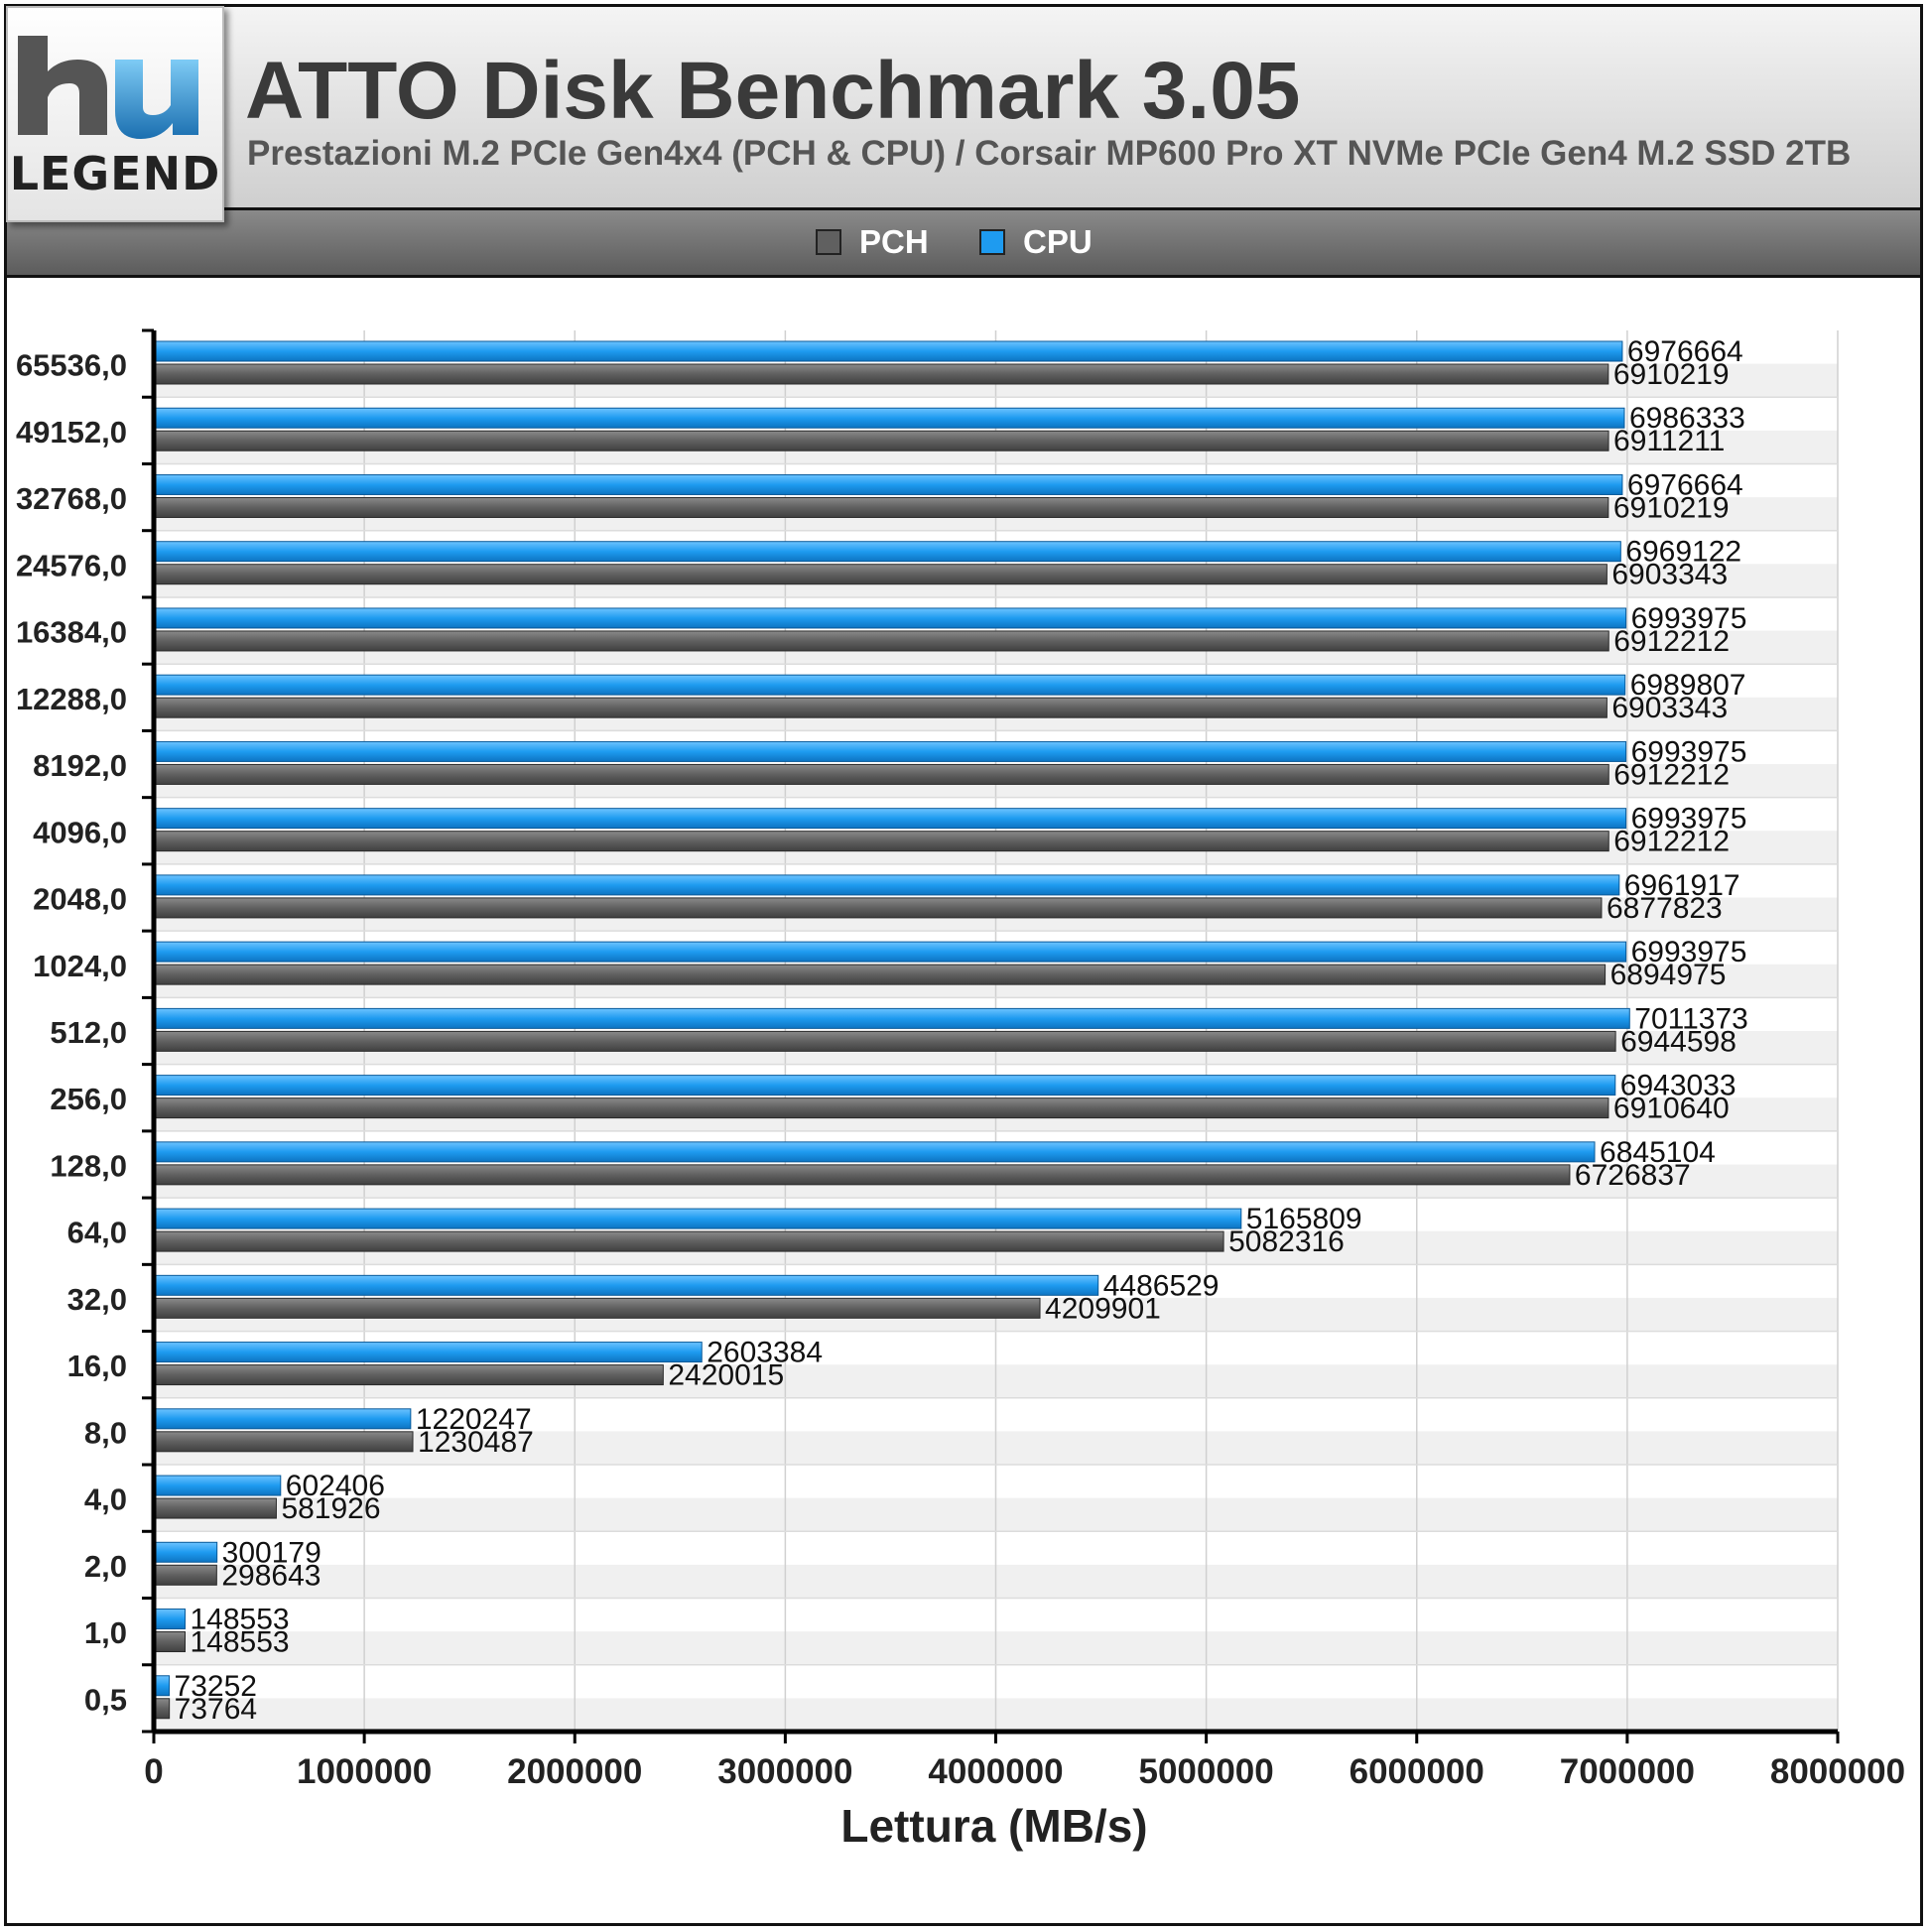 This screenshot has width=1930, height=1932. Describe the element at coordinates (1665, 909) in the screenshot. I see `data-label-pch: 6877823` at that location.